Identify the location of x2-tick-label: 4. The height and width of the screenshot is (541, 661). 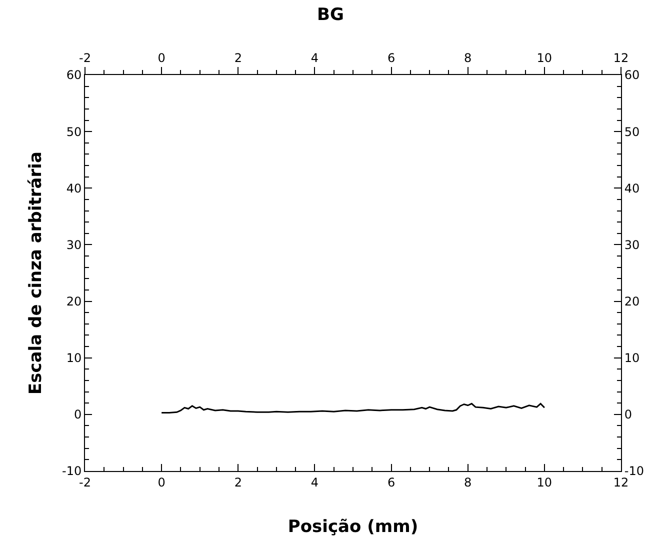
(314, 58).